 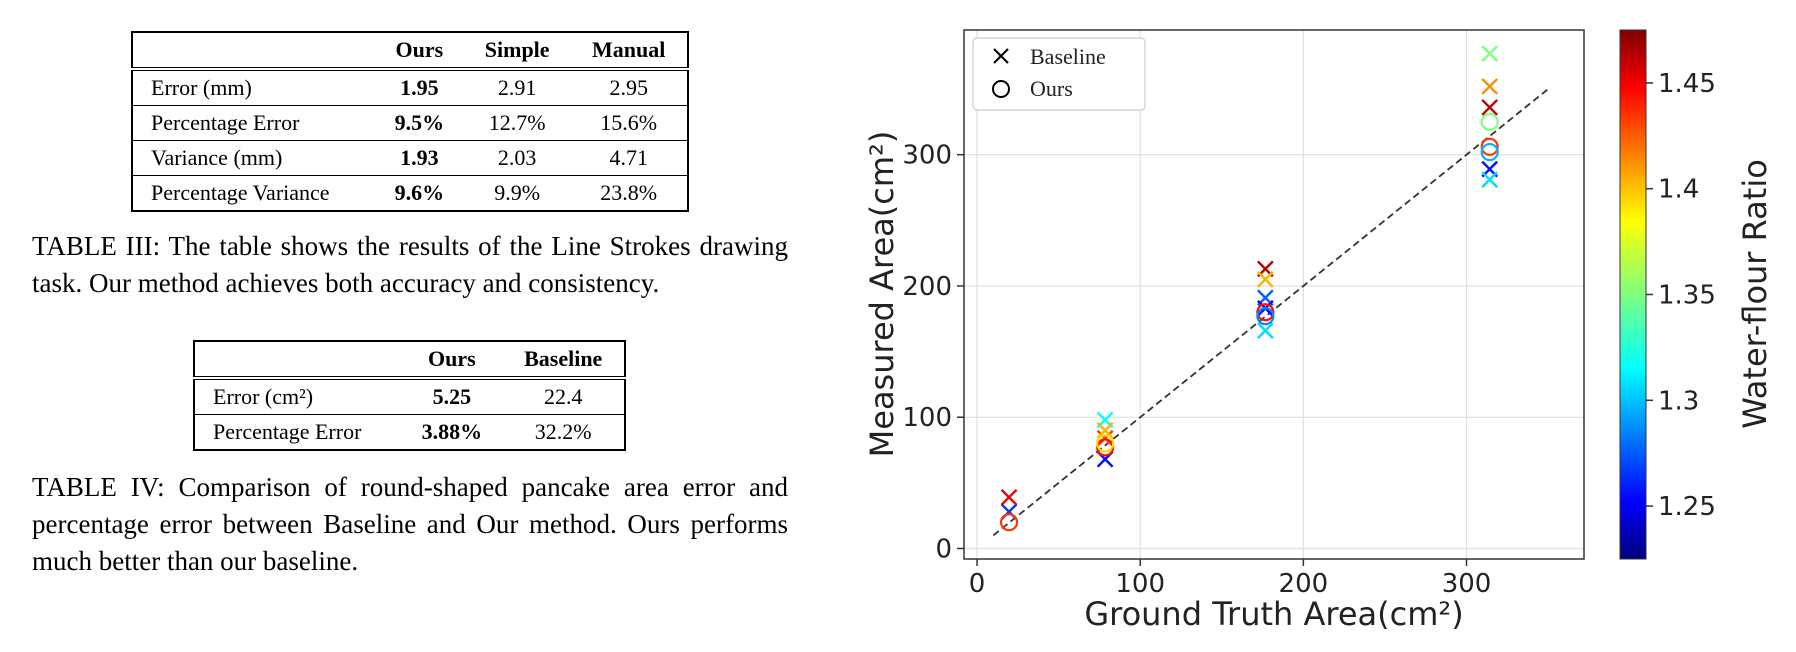 What do you see at coordinates (517, 193) in the screenshot?
I see `table-cell: 9.9%` at bounding box center [517, 193].